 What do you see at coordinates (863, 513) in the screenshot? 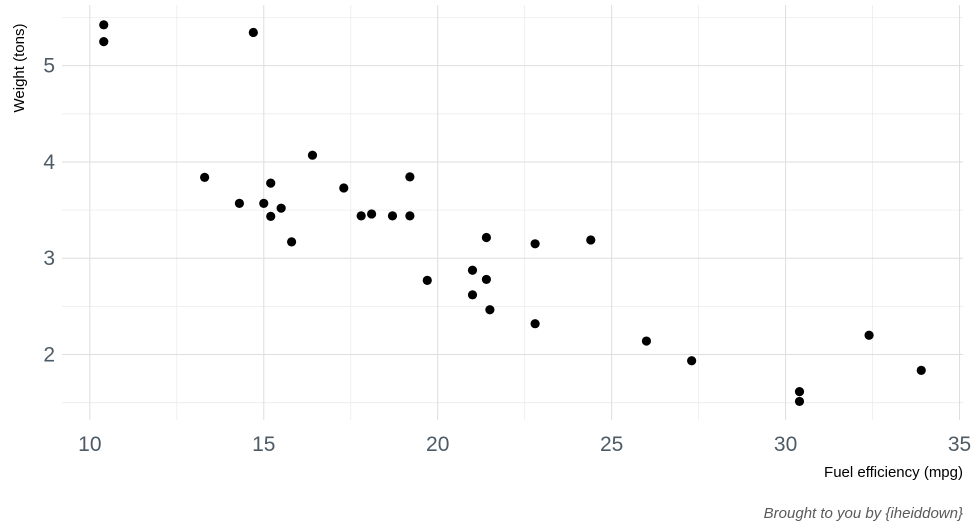
I see `caption: Brought to you by {iheiddown}` at bounding box center [863, 513].